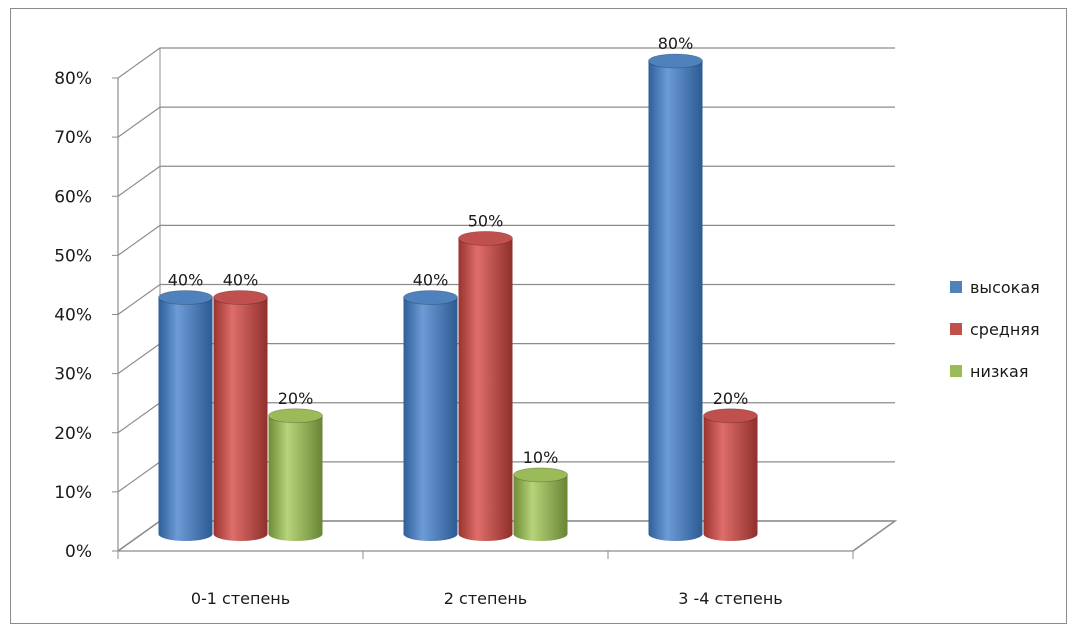 This screenshot has width=1078, height=634. What do you see at coordinates (240, 598) in the screenshot?
I see `x-tick-label: 0-1 степень` at bounding box center [240, 598].